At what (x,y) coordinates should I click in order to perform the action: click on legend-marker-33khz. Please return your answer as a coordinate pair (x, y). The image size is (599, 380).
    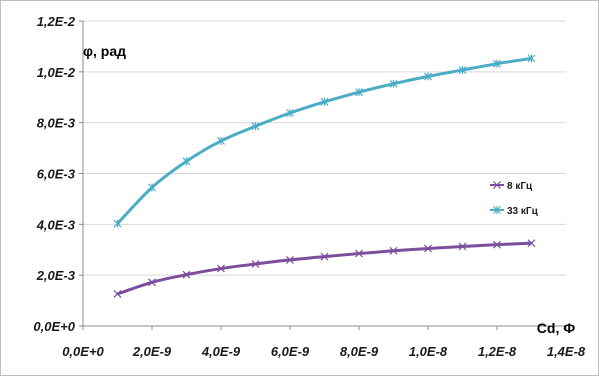
    Looking at the image, I should click on (497, 210).